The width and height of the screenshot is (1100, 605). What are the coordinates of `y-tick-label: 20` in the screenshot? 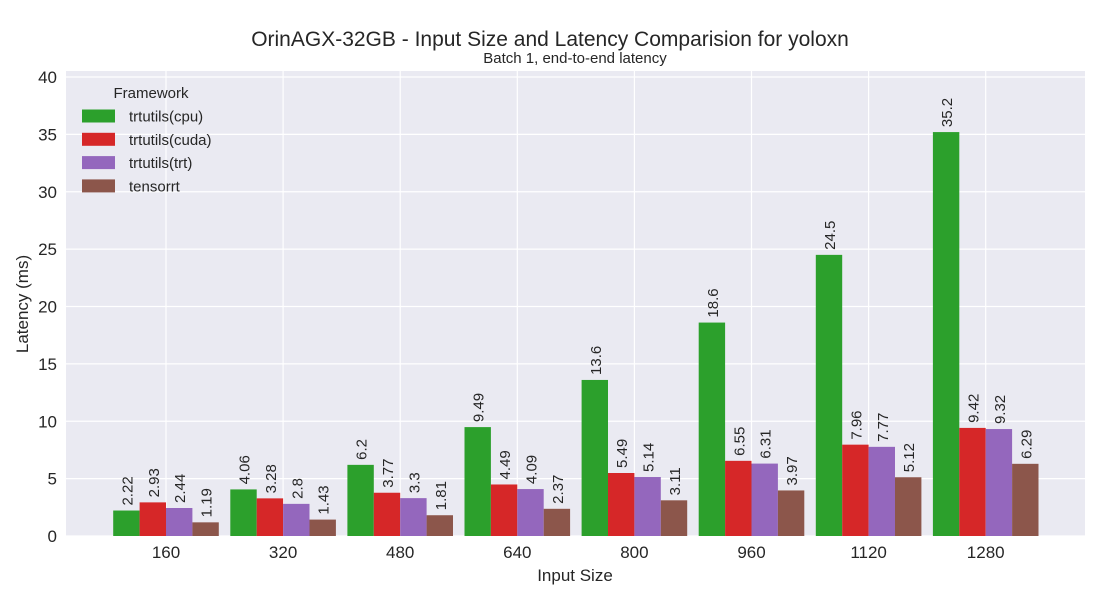 It's located at (47, 307).